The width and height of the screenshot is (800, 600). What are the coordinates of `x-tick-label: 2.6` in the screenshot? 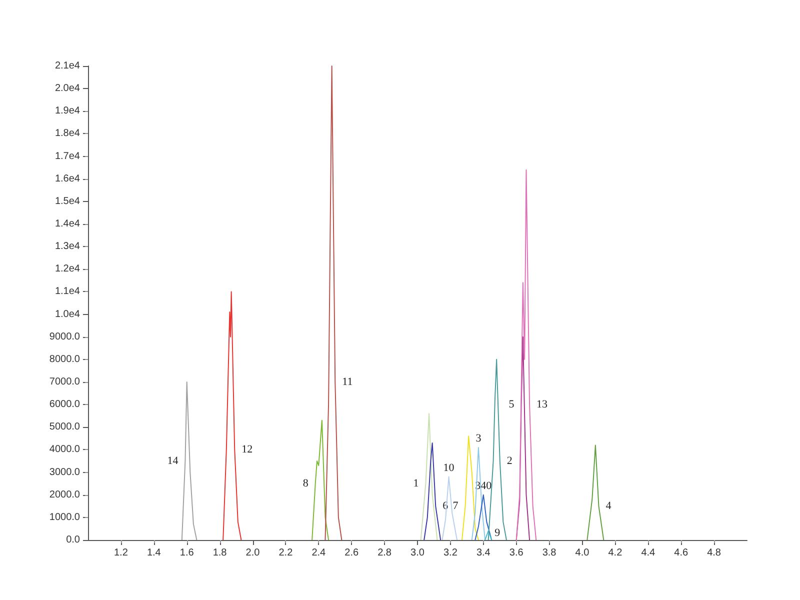 It's located at (351, 553).